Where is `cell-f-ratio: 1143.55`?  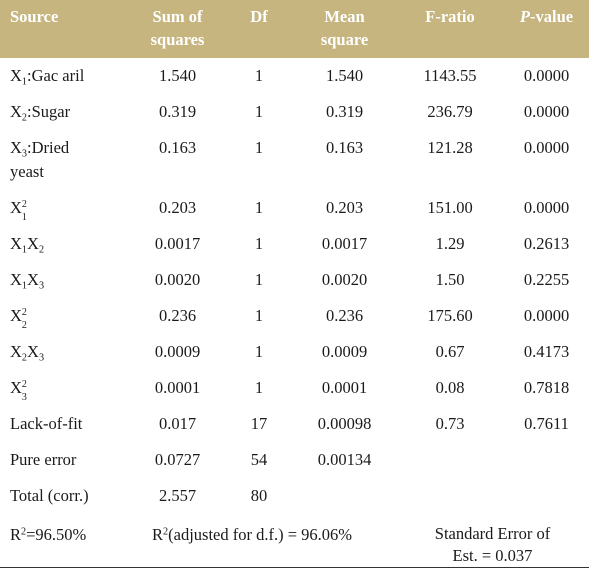 cell-f-ratio: 1143.55 is located at coordinates (450, 75).